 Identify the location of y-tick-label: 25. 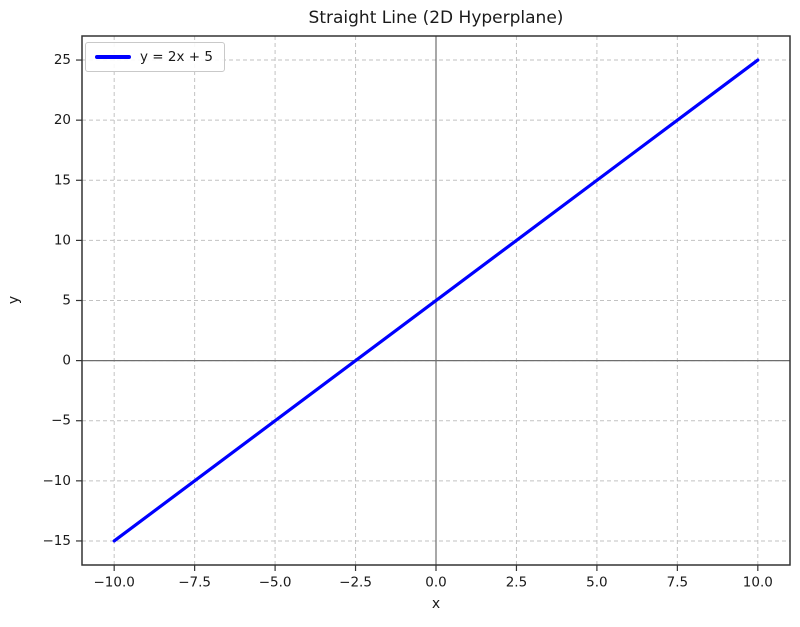
(62, 60).